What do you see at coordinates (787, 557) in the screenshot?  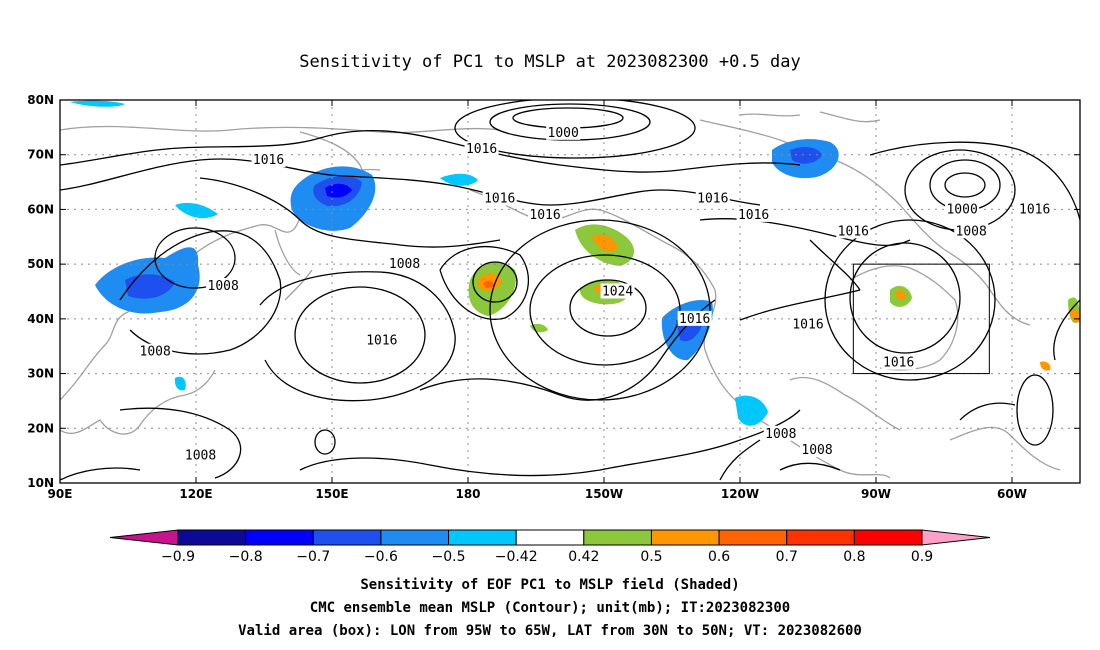 I see `colorbar-label: 0.7` at bounding box center [787, 557].